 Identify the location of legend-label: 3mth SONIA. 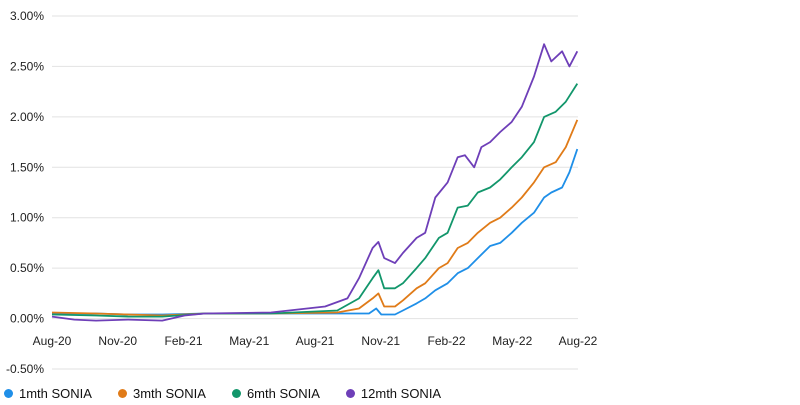
(169, 393).